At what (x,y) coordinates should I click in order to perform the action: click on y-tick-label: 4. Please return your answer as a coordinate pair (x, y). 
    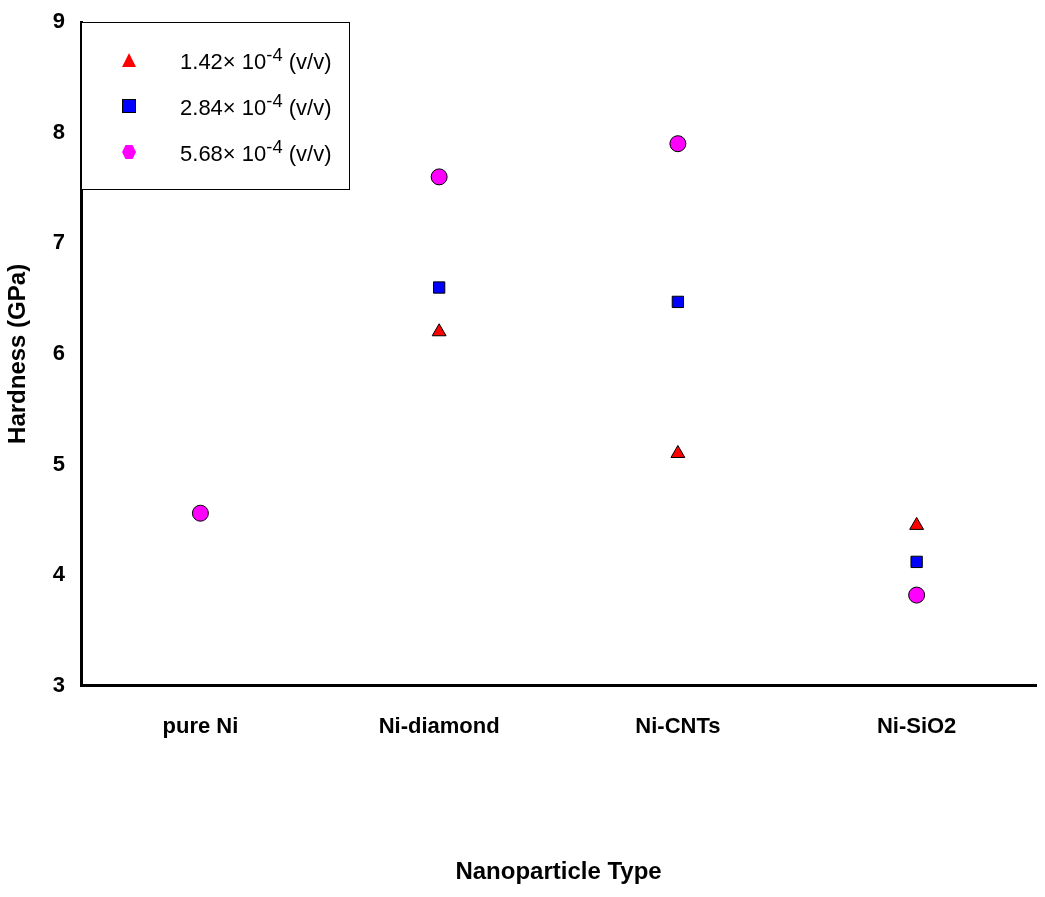
    Looking at the image, I should click on (59, 574).